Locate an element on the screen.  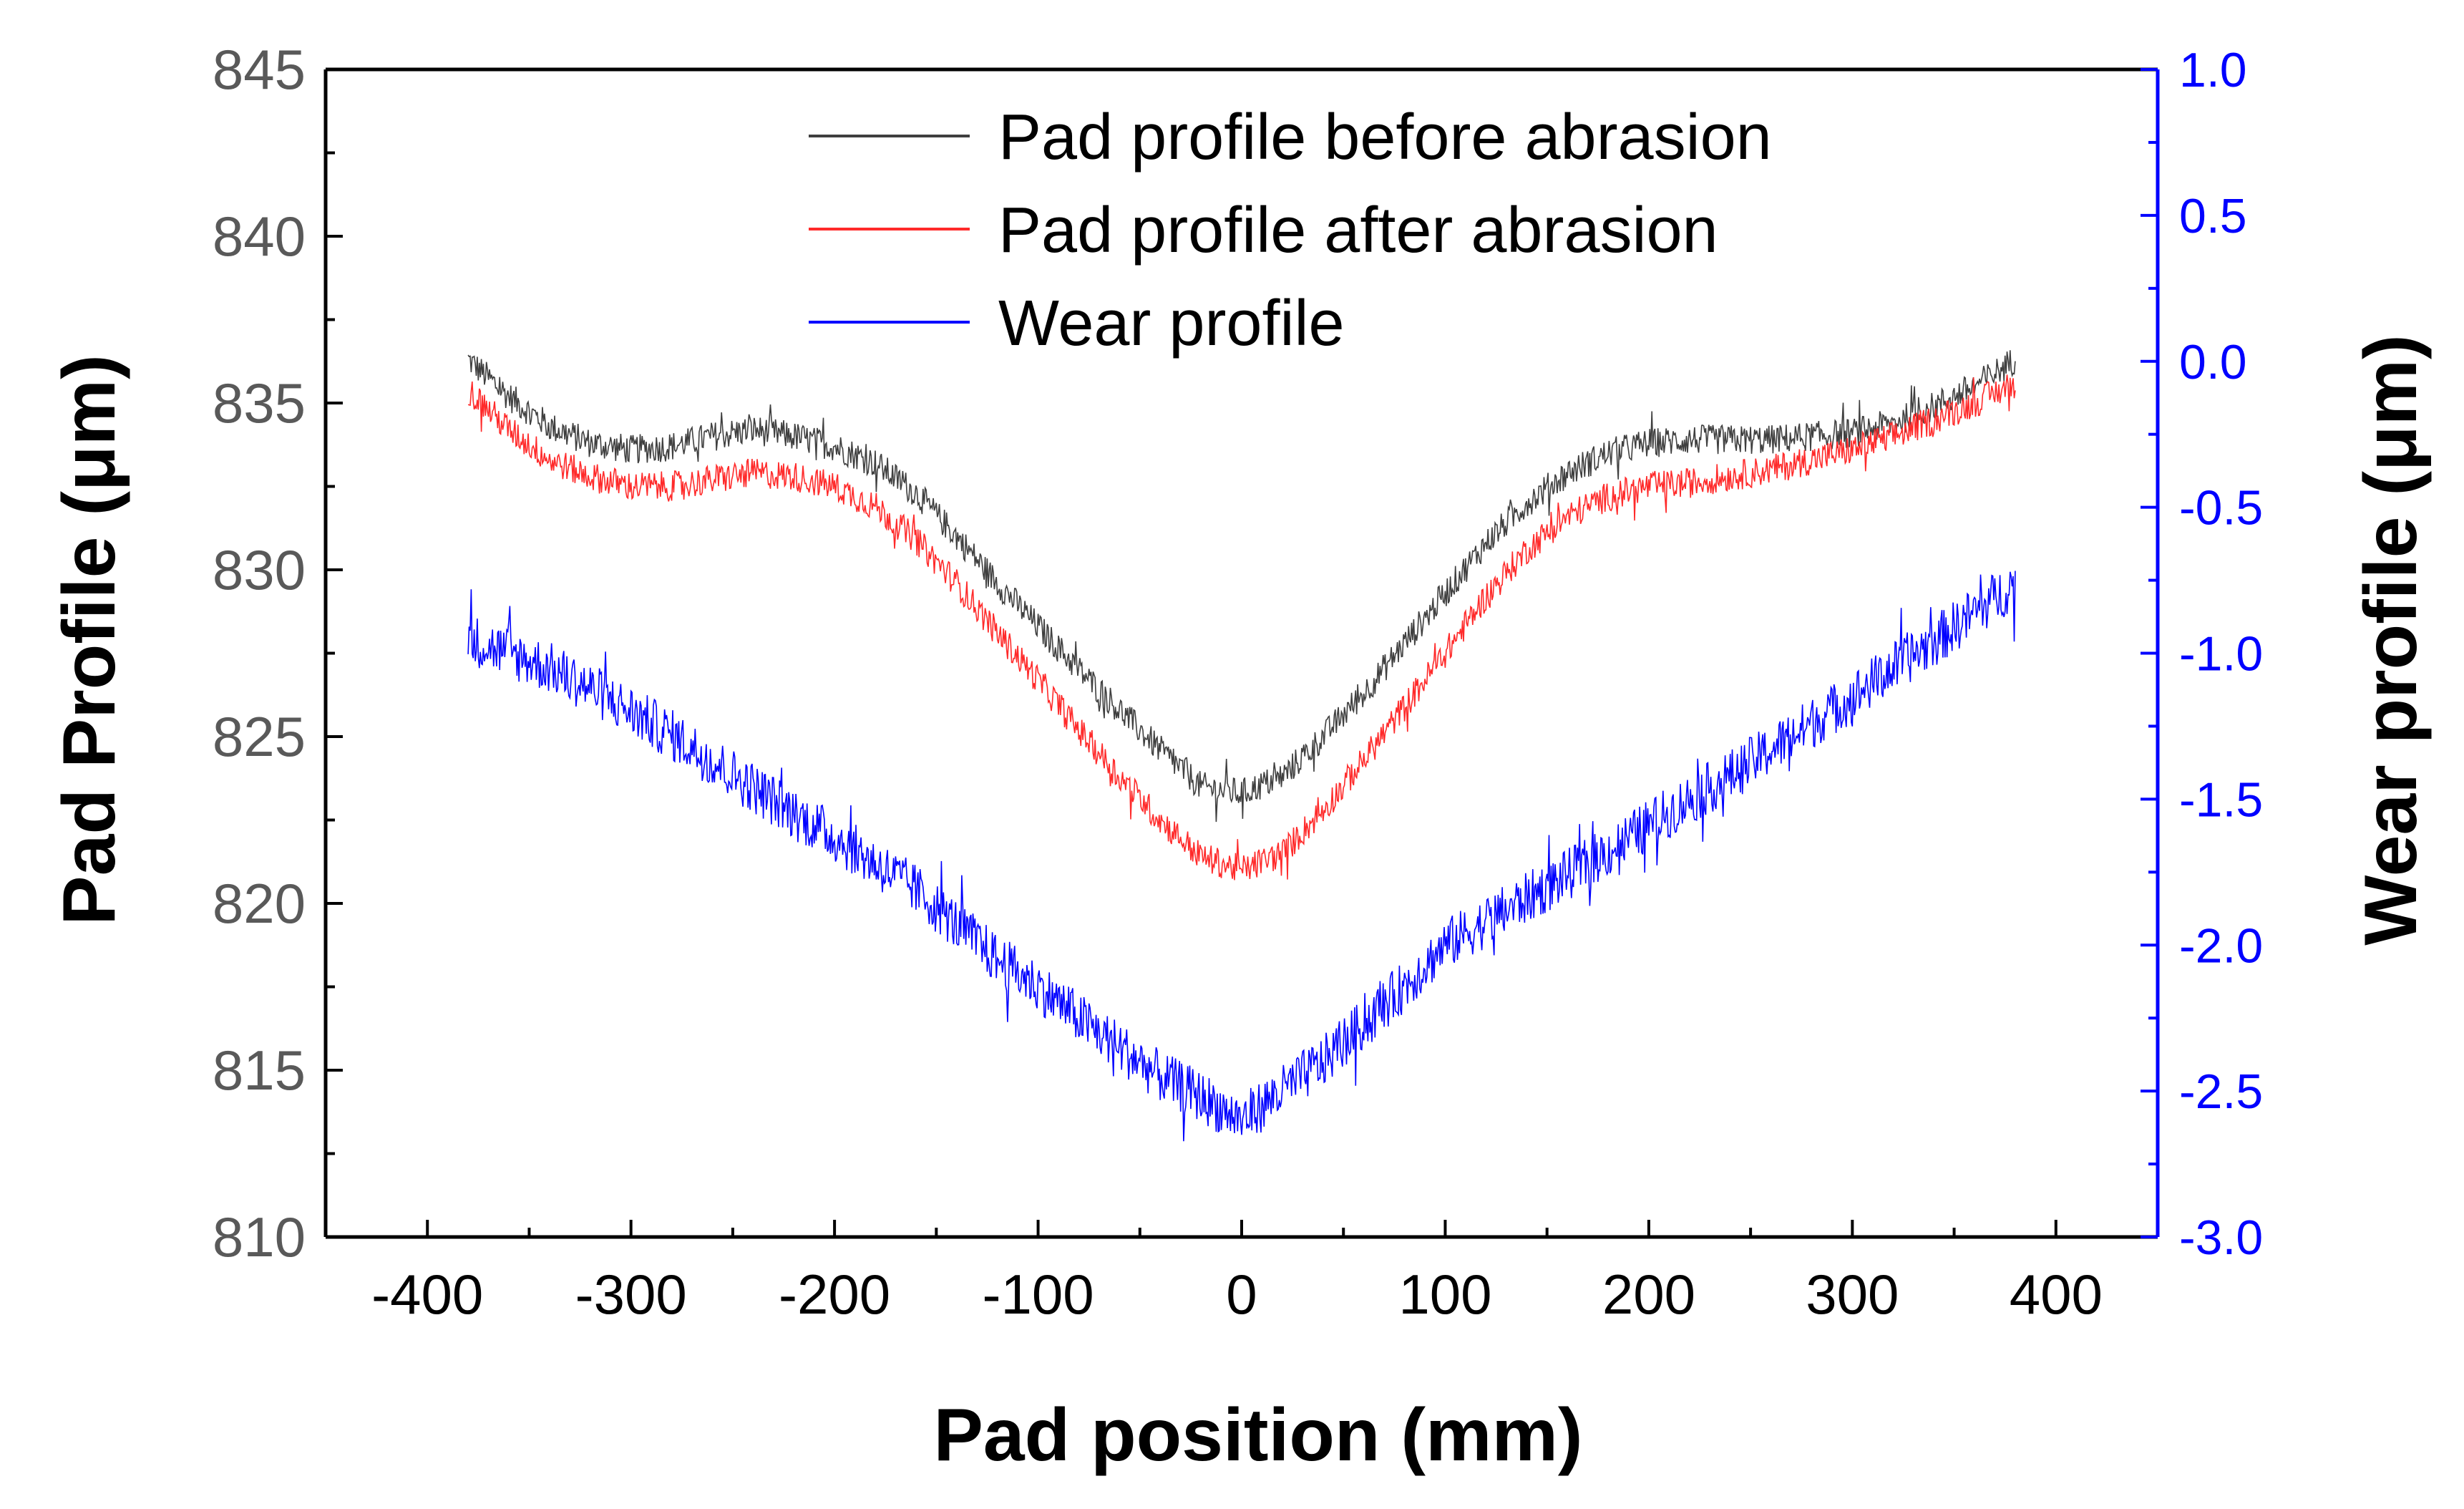
left-tick-label: 815 is located at coordinates (259, 1070).